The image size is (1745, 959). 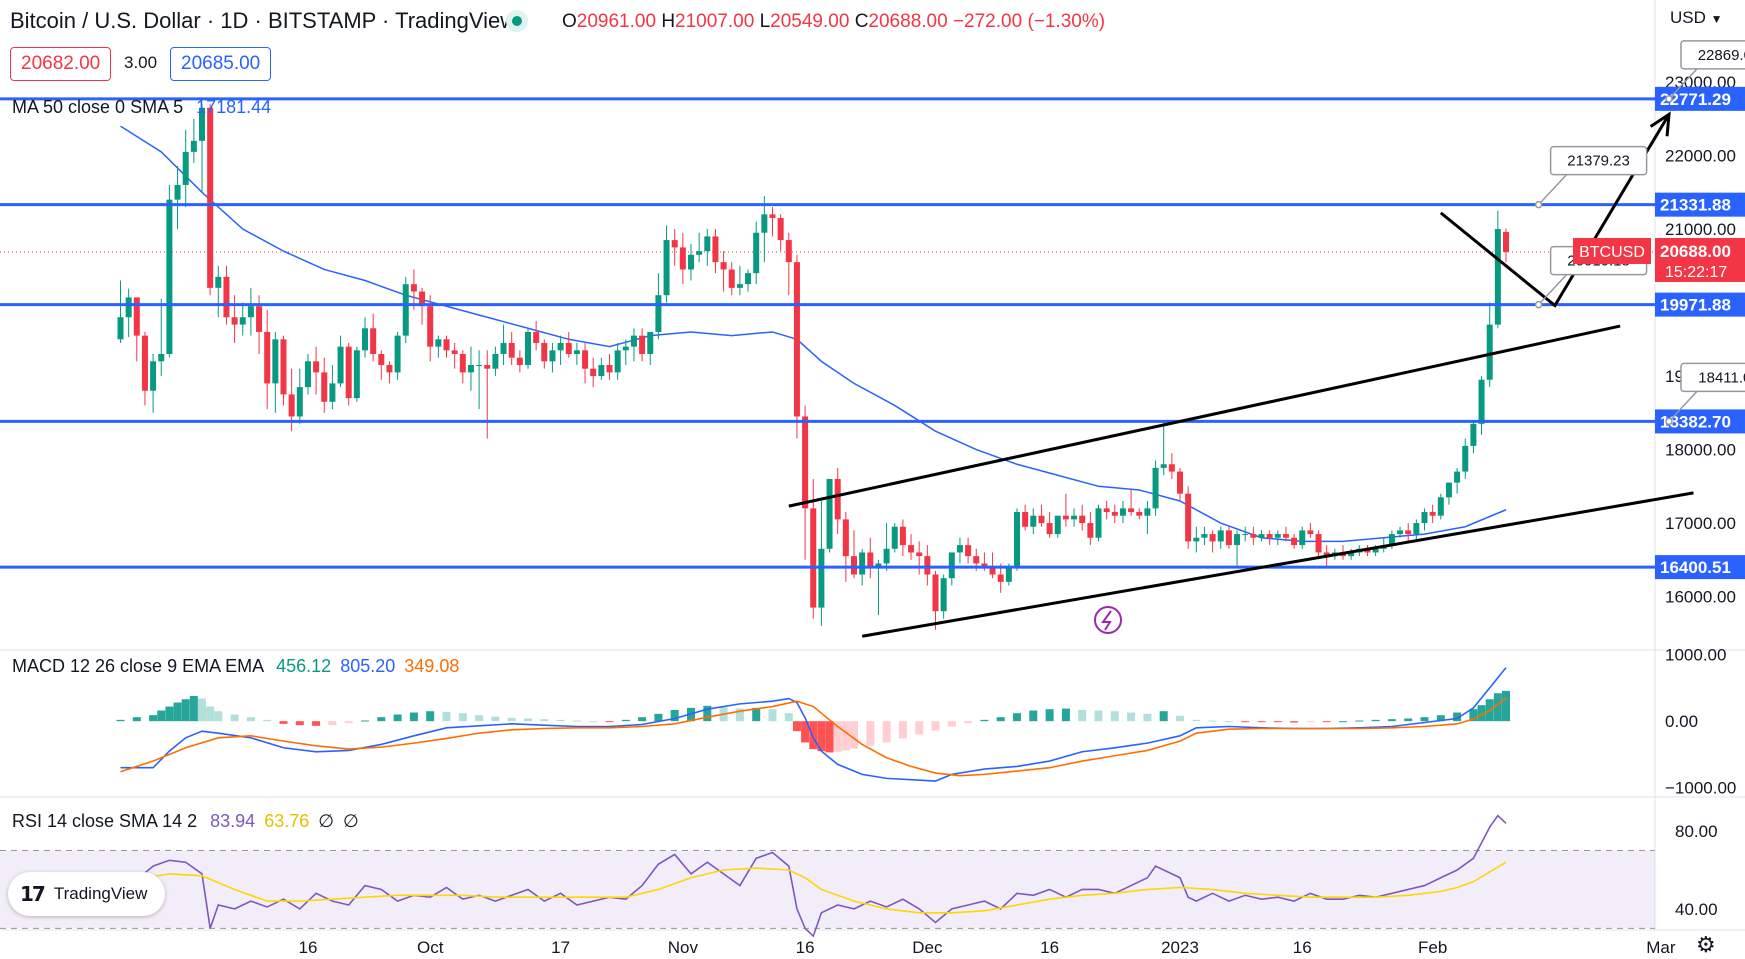 What do you see at coordinates (432, 666) in the screenshot?
I see `macd-signal-value: 349.08` at bounding box center [432, 666].